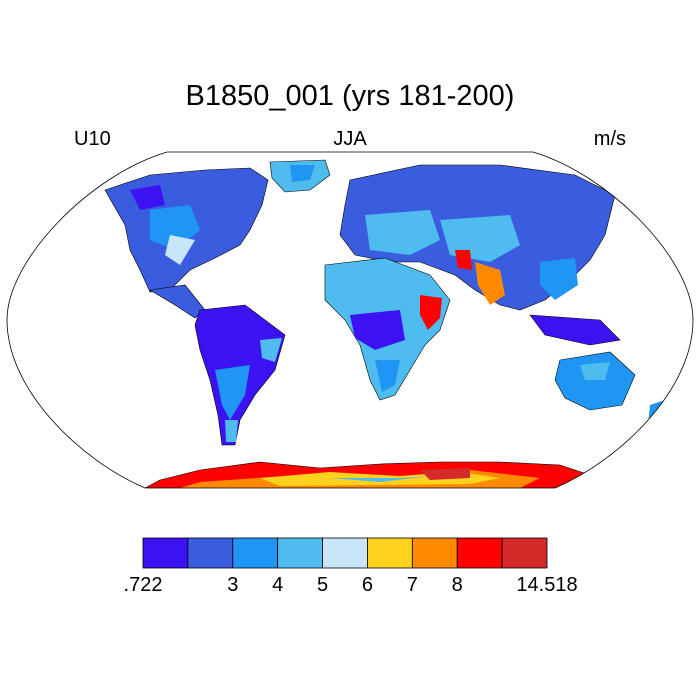  I want to click on units-label: m/s, so click(609, 139).